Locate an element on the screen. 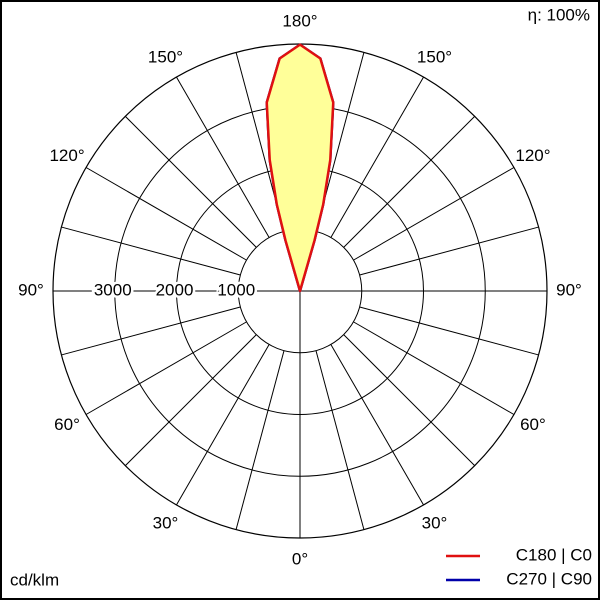  legend-label: C270 | C90 is located at coordinates (549, 578).